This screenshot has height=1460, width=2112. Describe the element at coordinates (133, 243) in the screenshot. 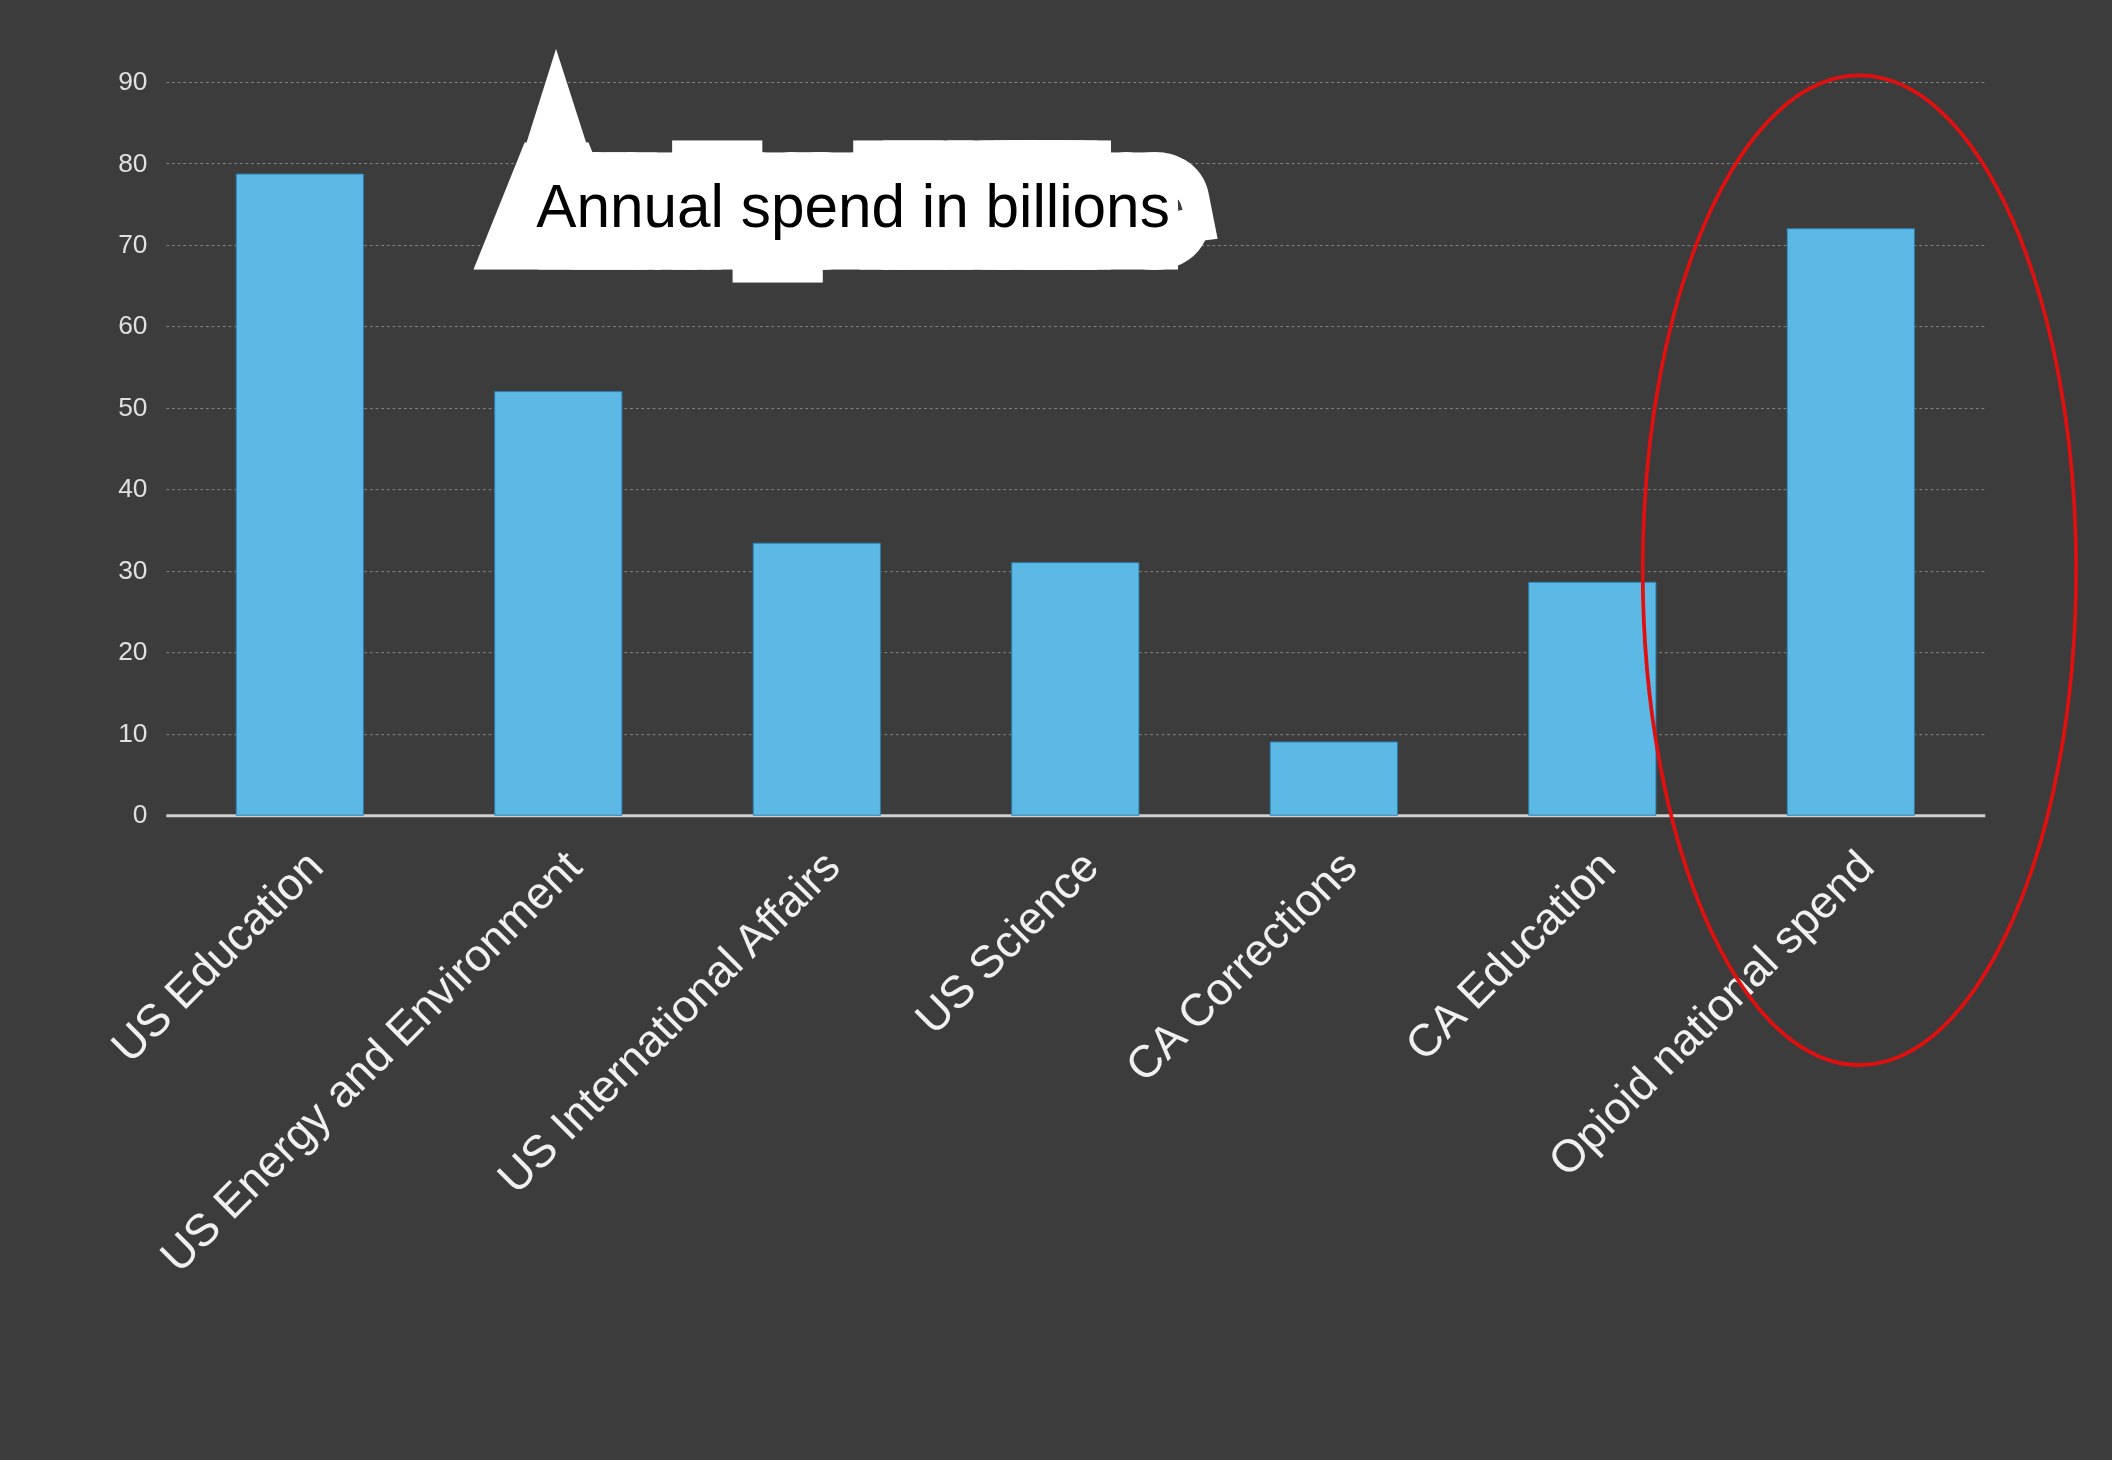

I see `y-tick-label: 70` at that location.